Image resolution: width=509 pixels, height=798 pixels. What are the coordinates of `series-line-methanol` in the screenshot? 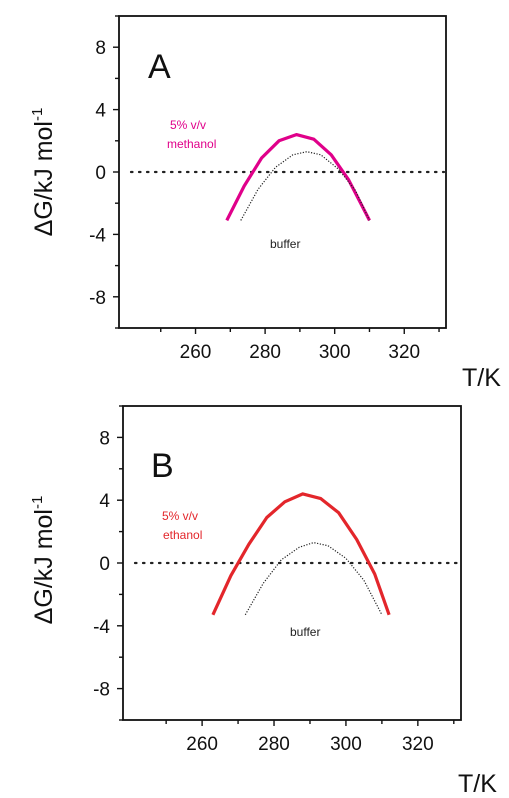 It's located at (298, 177).